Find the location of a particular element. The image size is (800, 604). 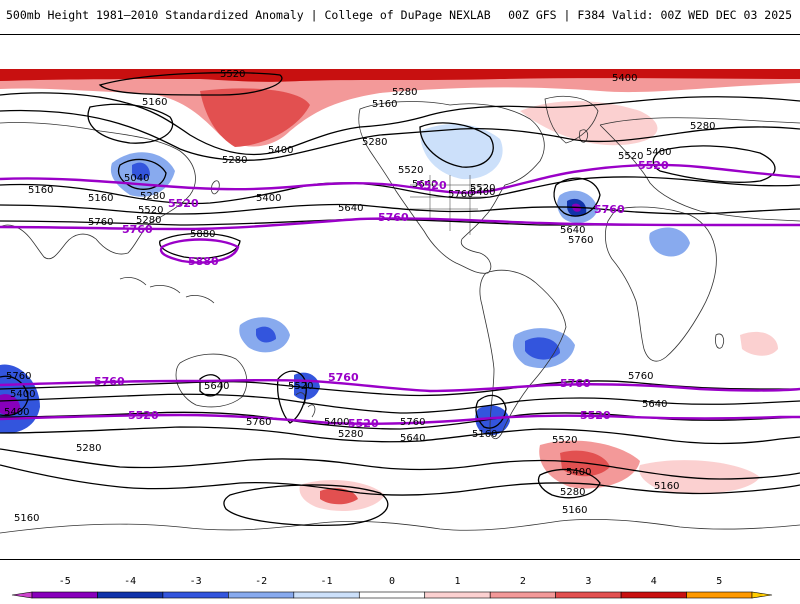

contour-5640-indian-loop is located at coordinates (211, 385).